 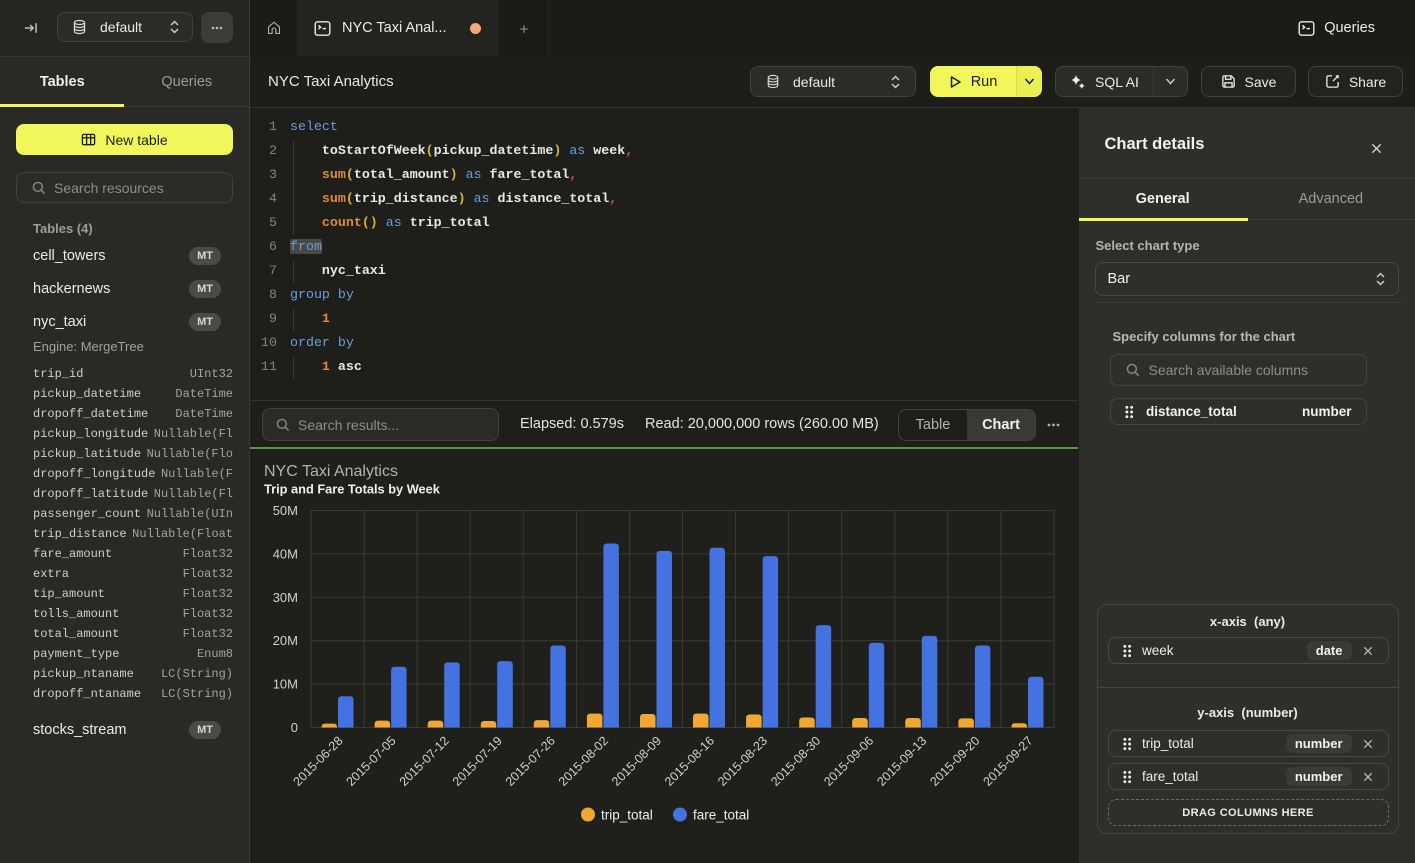 I want to click on svg-text: 2015-06-28, so click(x=318, y=760).